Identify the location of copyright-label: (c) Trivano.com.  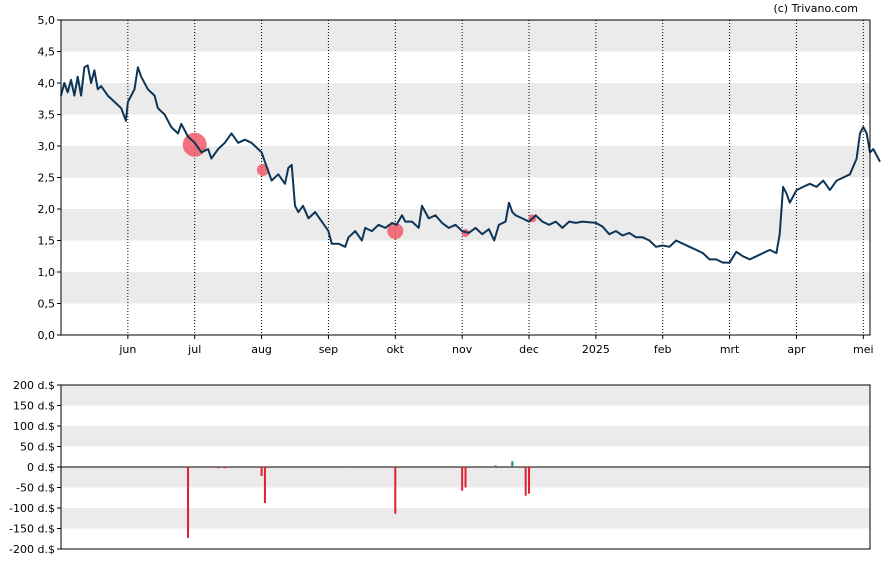
(815, 8).